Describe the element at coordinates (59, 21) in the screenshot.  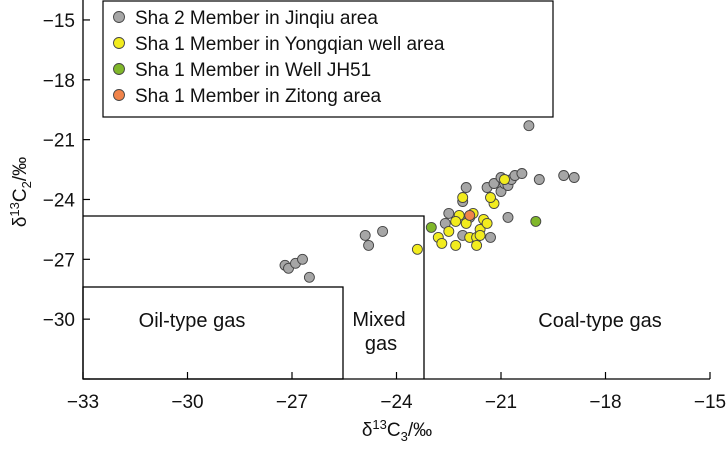
I see `y-tick-label: −15` at that location.